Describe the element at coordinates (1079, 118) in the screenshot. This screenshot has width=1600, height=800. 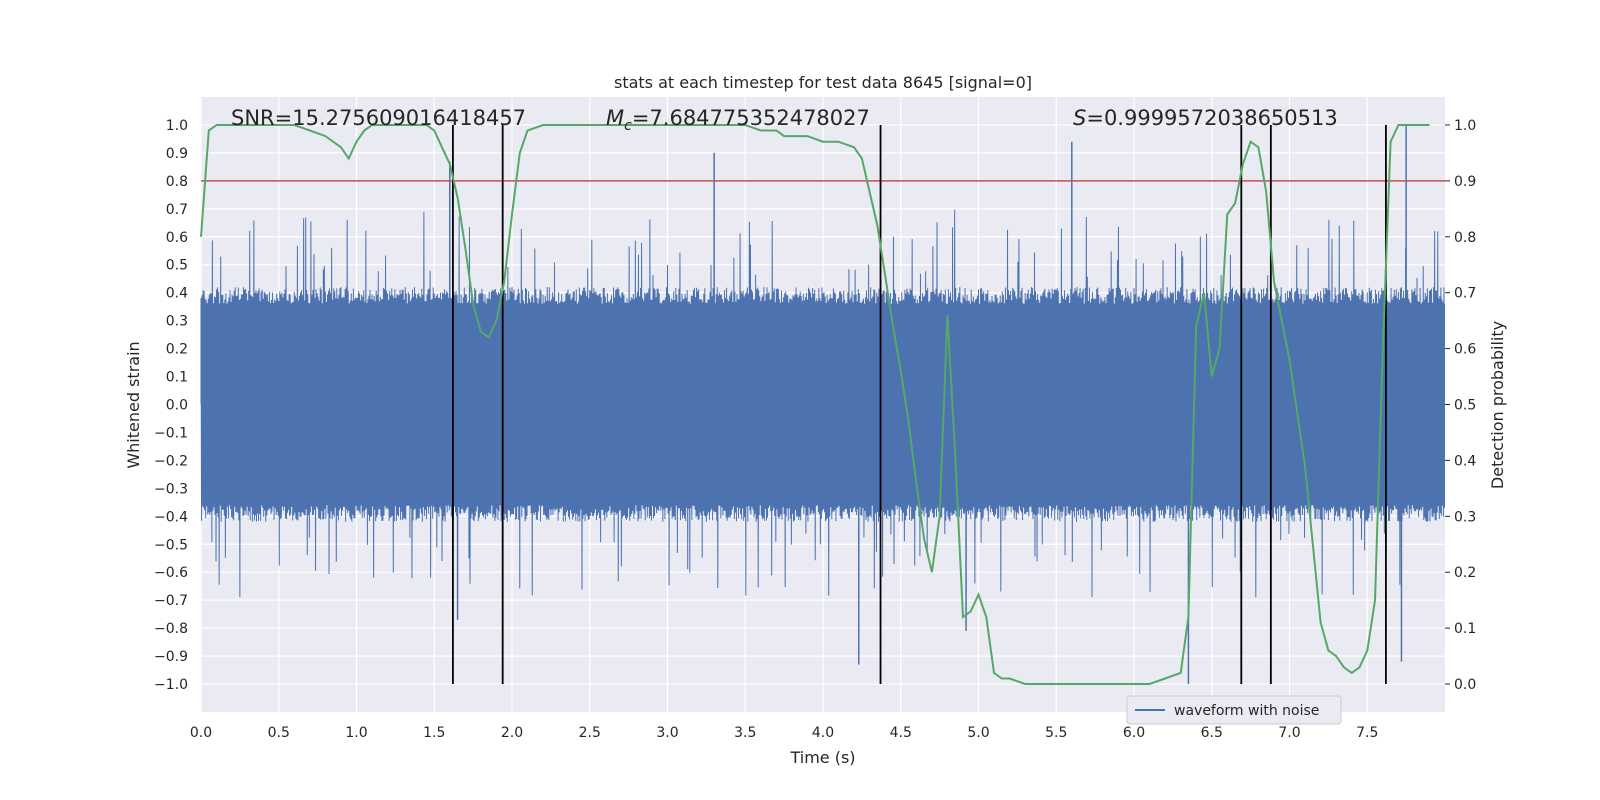
I see `s-symbol: S` at that location.